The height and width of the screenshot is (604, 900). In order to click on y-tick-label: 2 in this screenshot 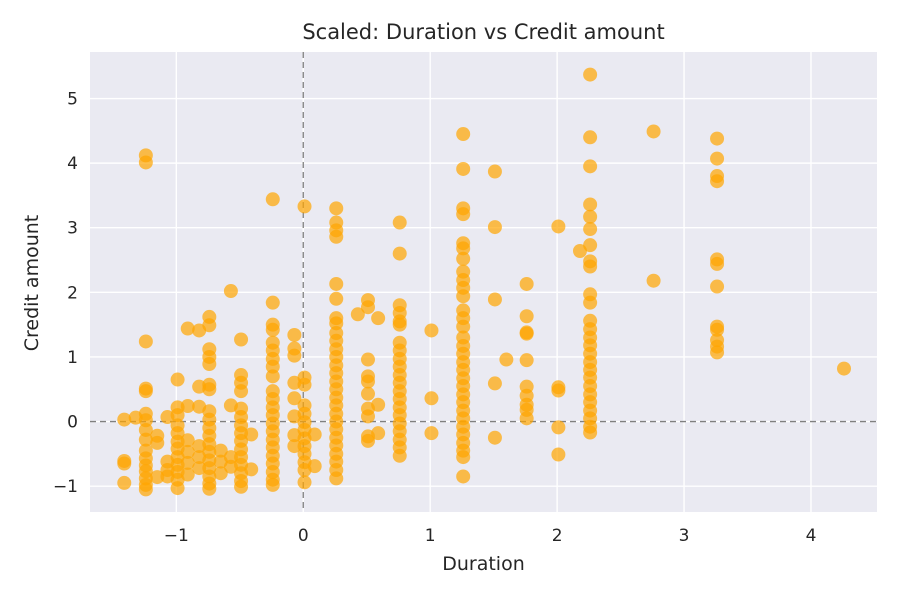, I will do `click(72, 293)`.